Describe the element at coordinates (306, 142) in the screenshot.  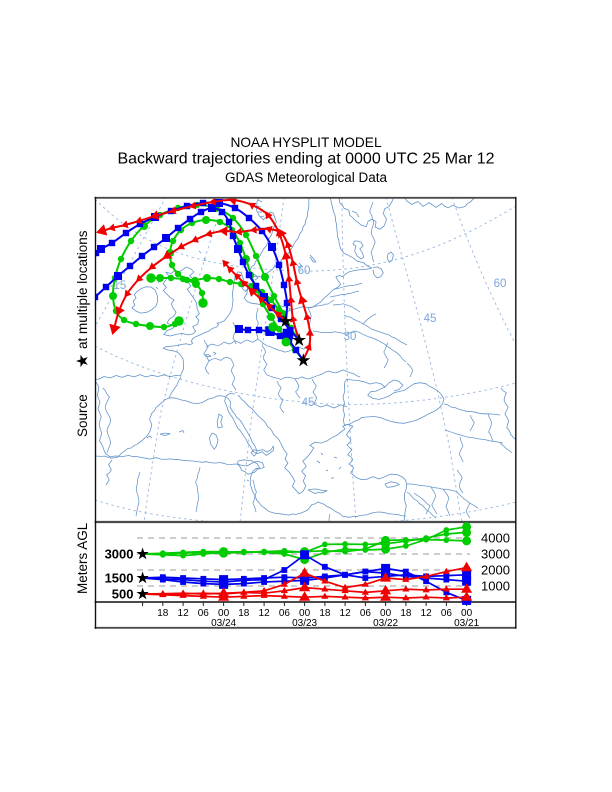
I see `svg-text: NOAA HYSPLIT MODEL` at that location.